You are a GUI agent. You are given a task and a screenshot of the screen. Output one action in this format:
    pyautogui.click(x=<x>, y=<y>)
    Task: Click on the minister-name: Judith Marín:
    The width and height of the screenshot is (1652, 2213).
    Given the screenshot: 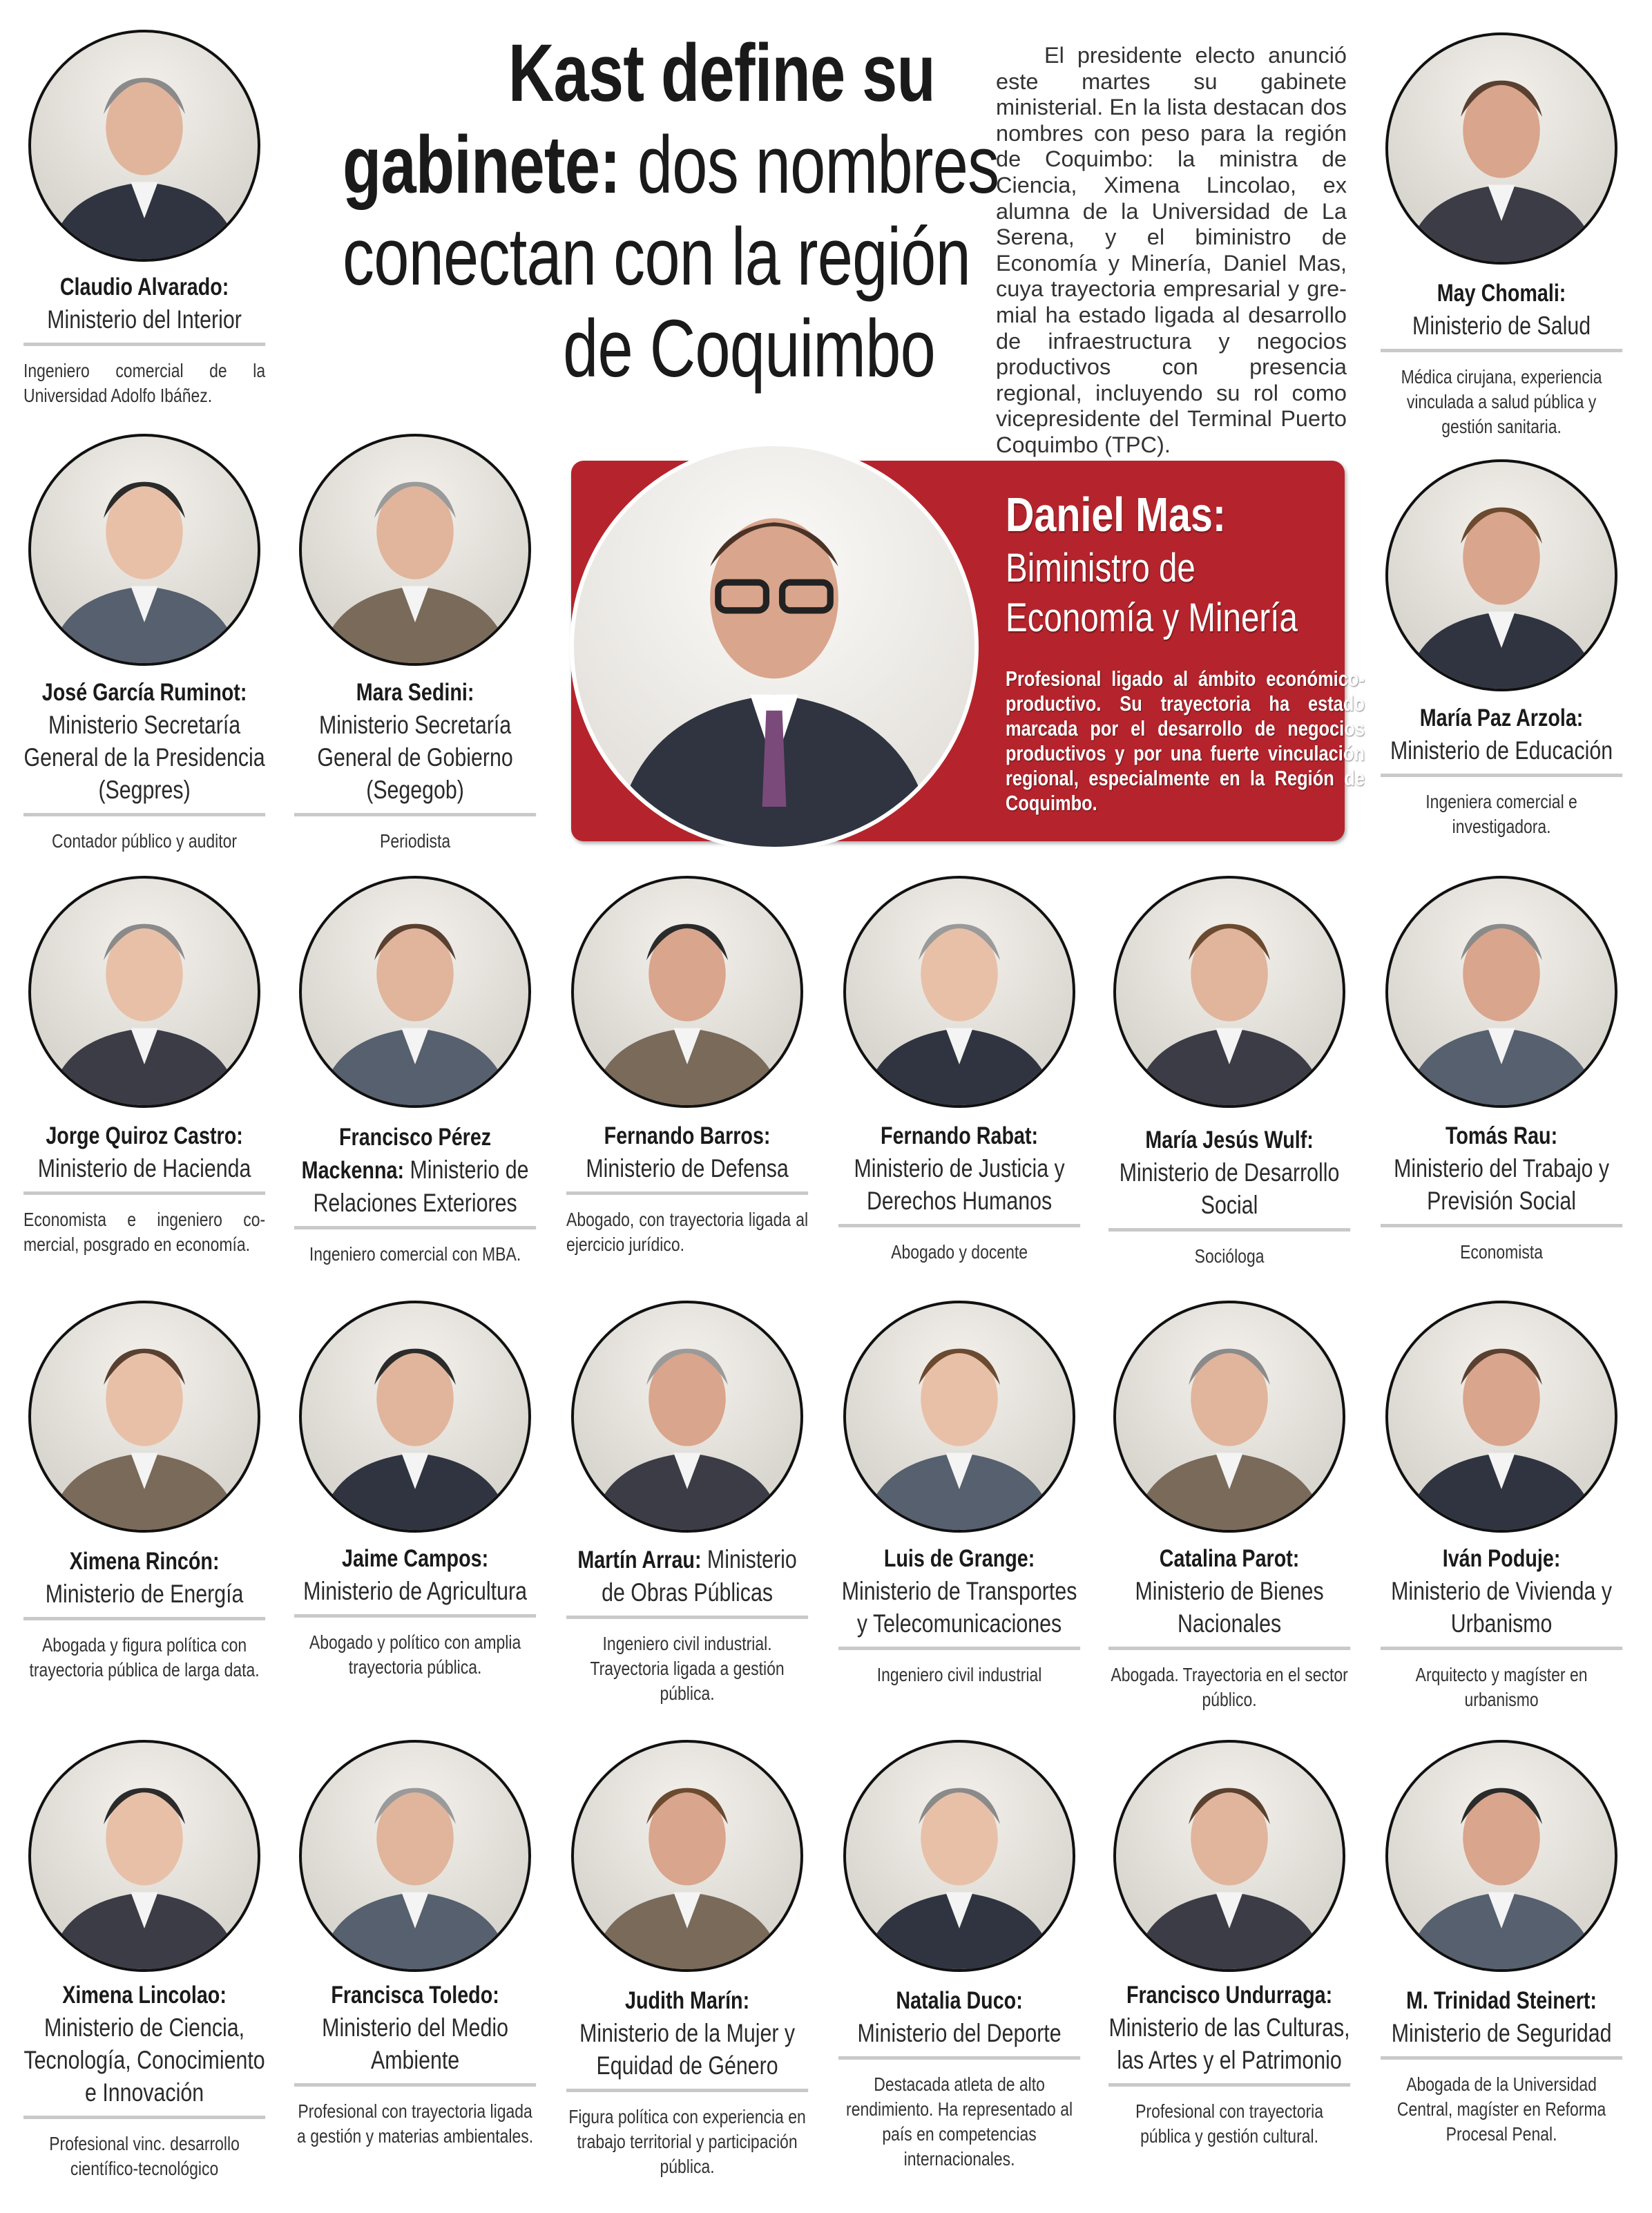 What is the action you would take?
    pyautogui.click(x=687, y=2000)
    